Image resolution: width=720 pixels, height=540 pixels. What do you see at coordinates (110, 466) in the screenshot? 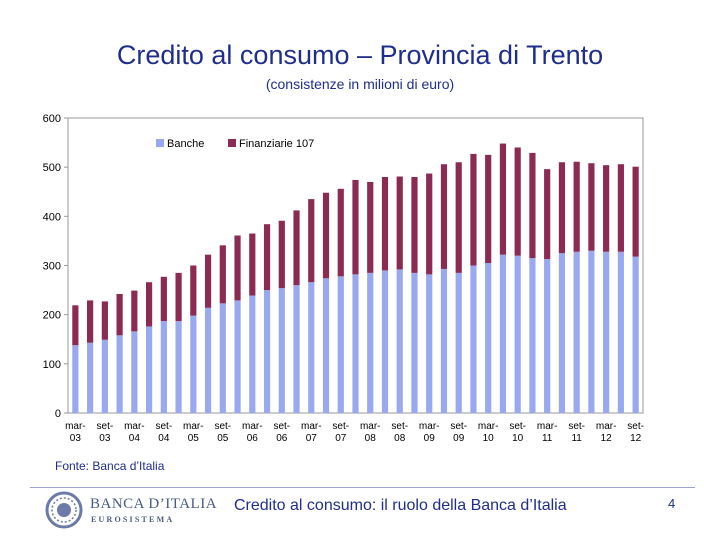
I see `source-note: Fonte: Banca d’Italia` at bounding box center [110, 466].